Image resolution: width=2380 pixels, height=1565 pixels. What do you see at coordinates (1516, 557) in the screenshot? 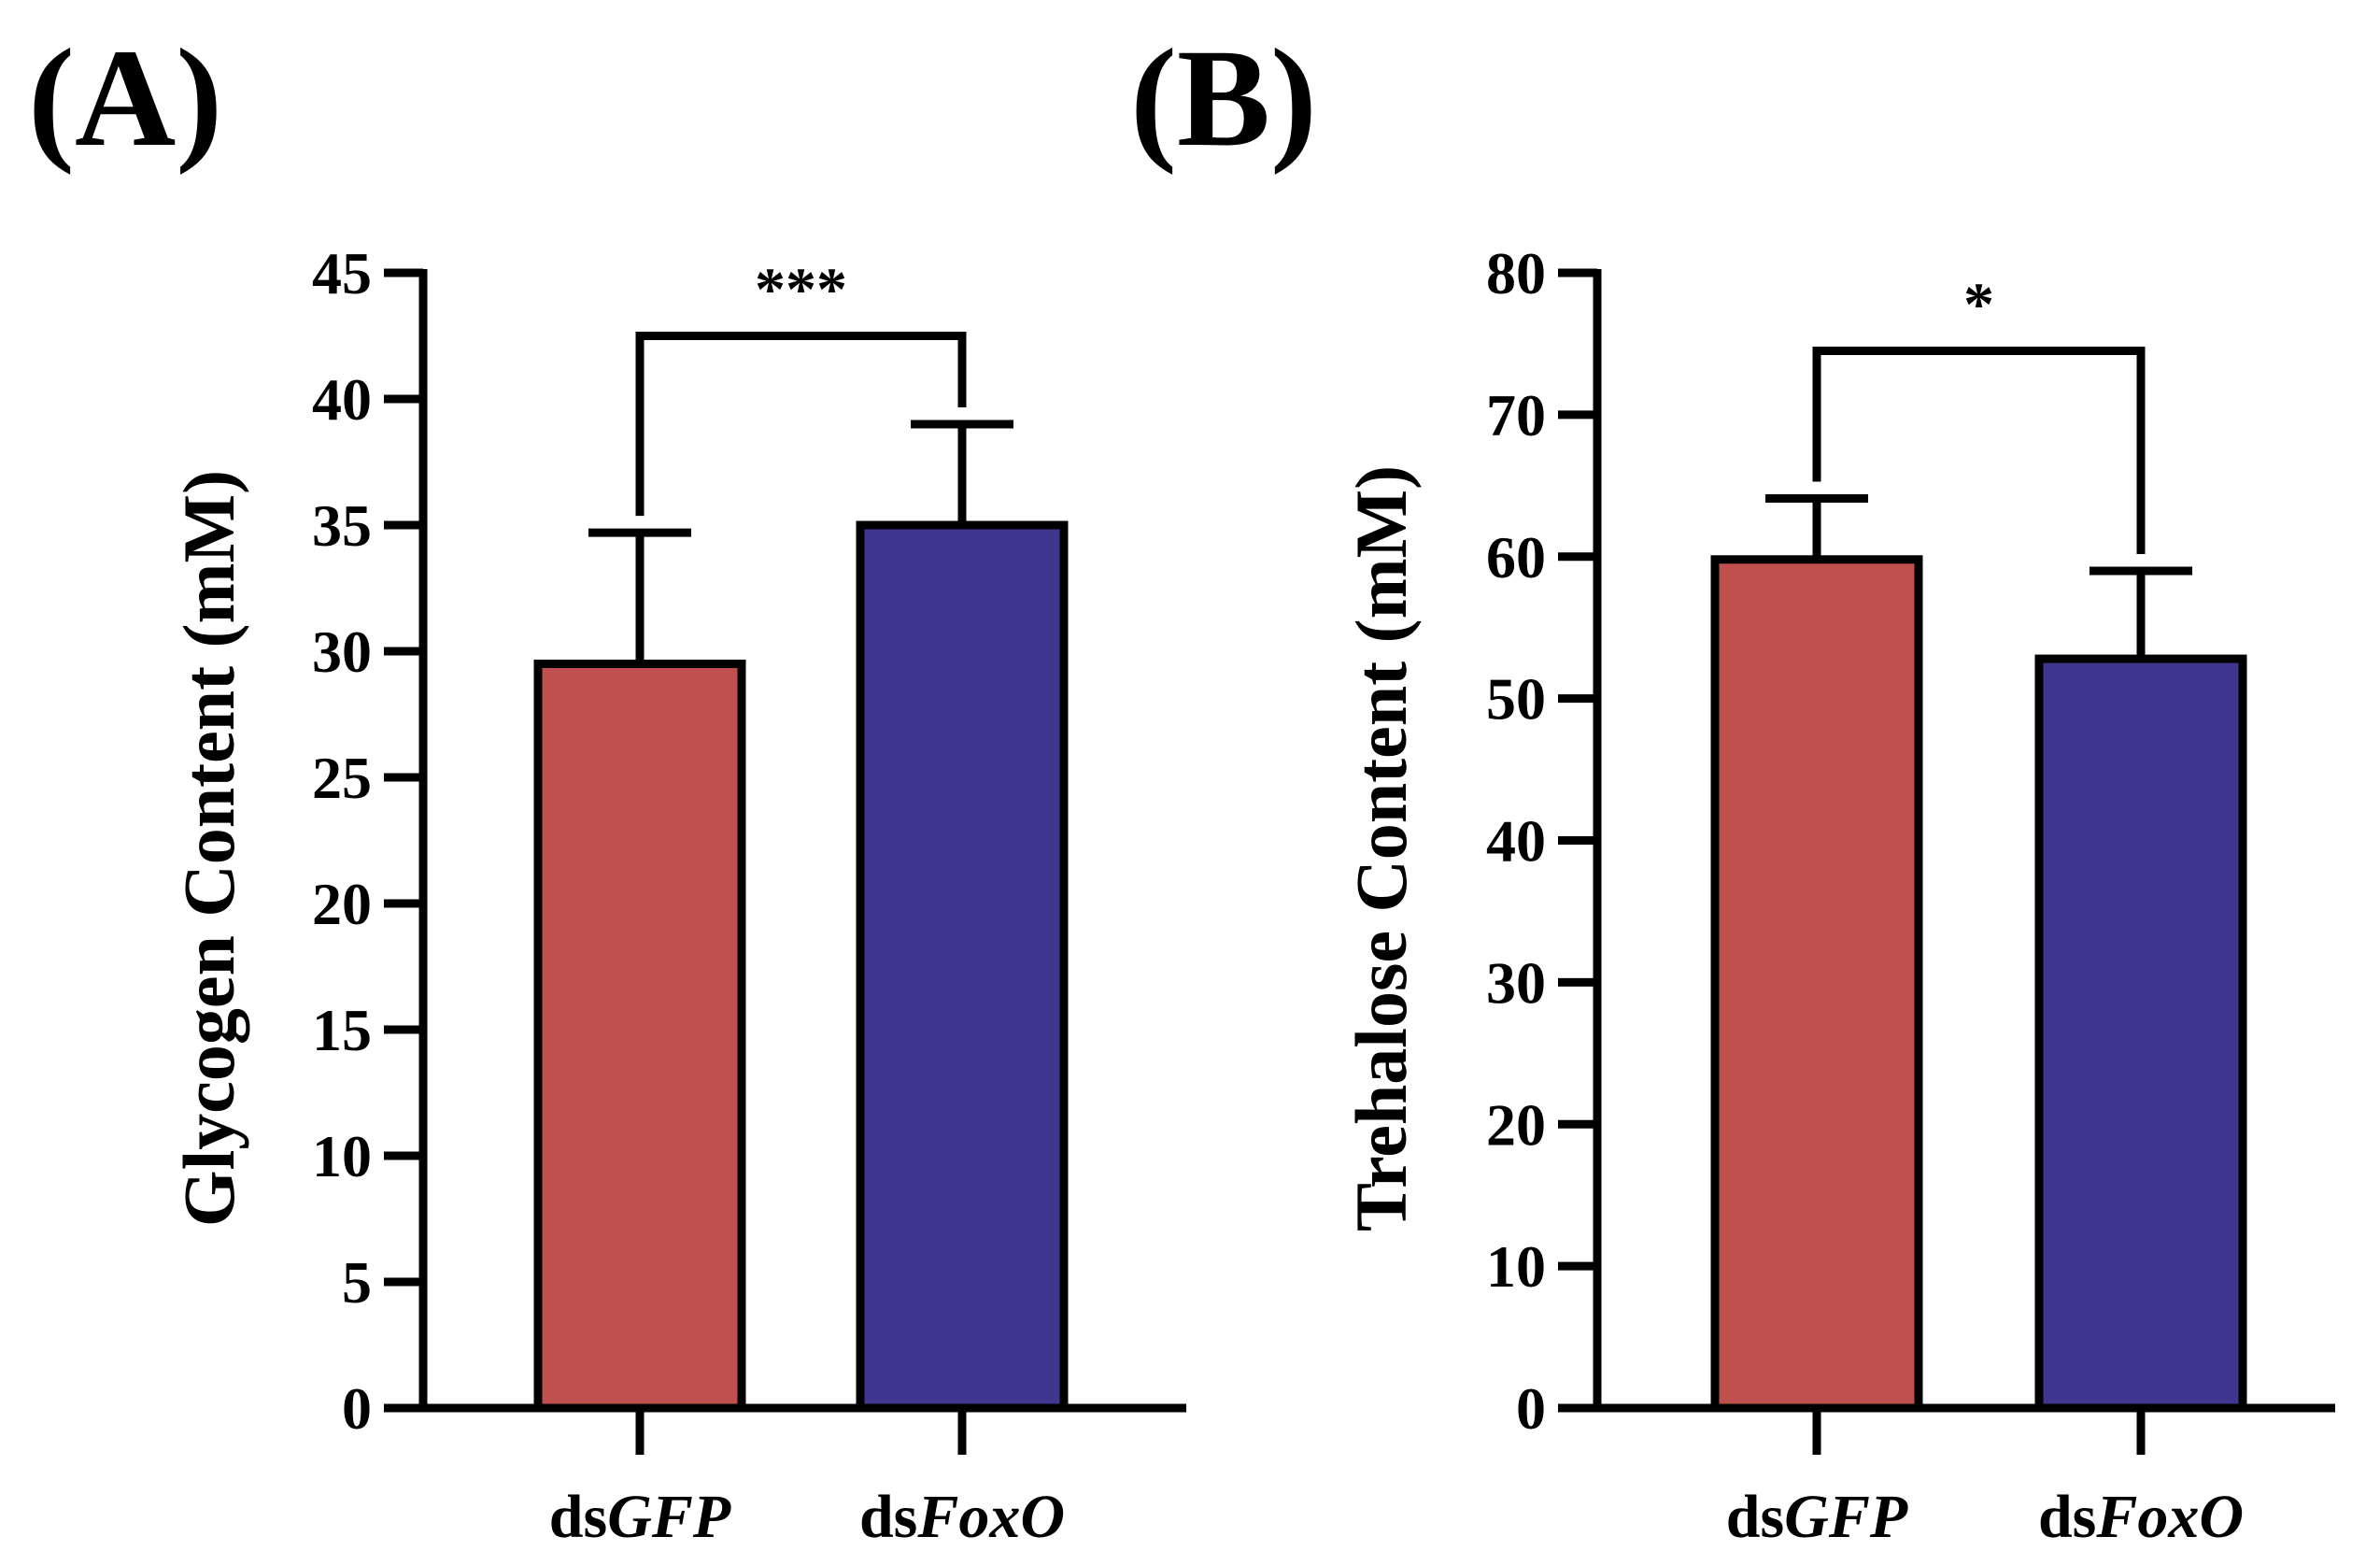
I see `panel-b-ytick-label: 60` at bounding box center [1516, 557].